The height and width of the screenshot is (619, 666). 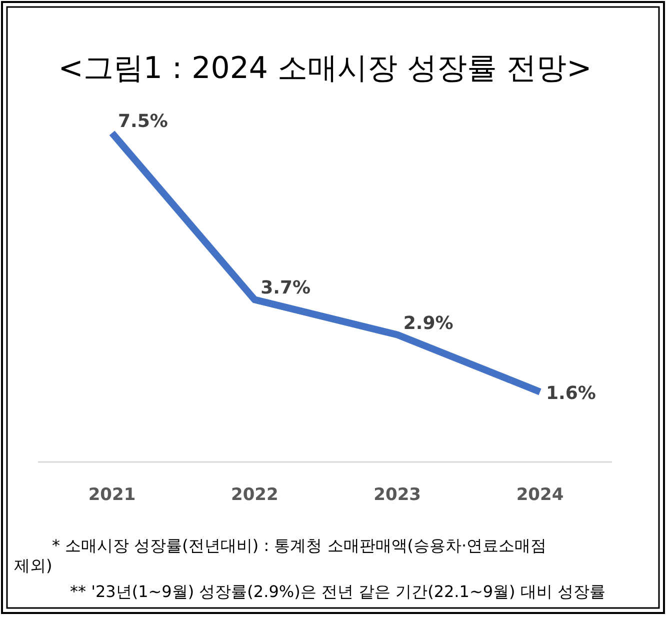 What do you see at coordinates (428, 323) in the screenshot?
I see `data-label: 2.9%` at bounding box center [428, 323].